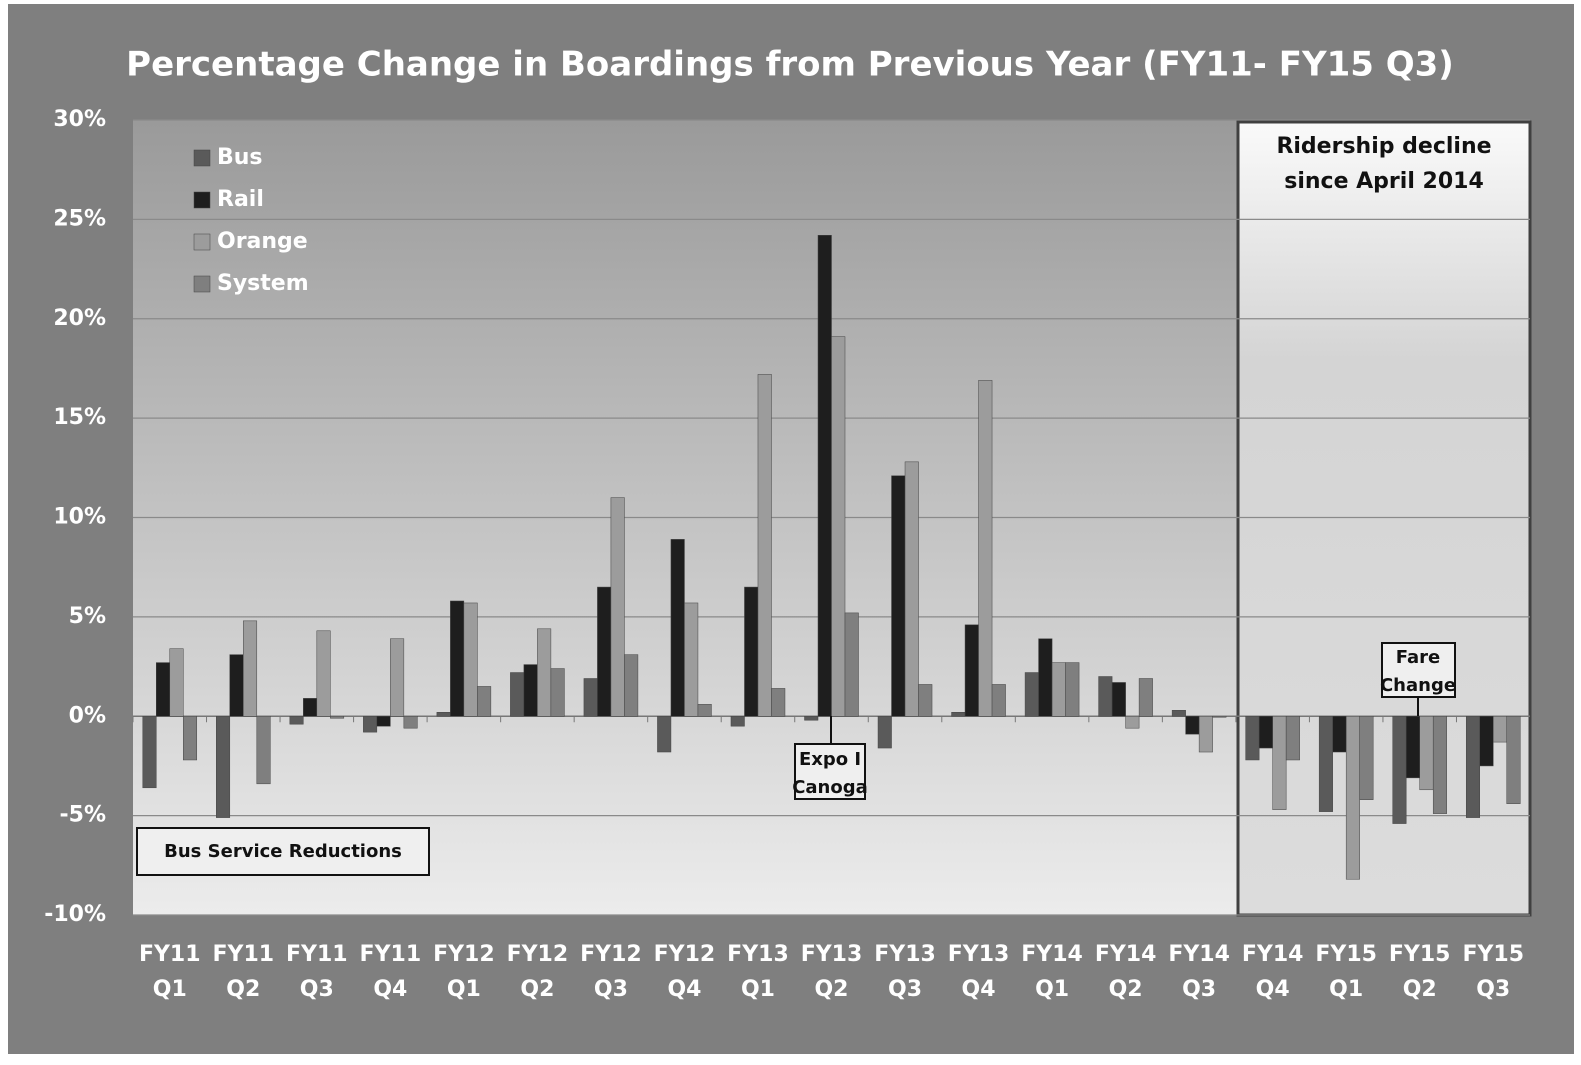  What do you see at coordinates (1383, 146) in the screenshot?
I see `annotation: Ridership decline` at bounding box center [1383, 146].